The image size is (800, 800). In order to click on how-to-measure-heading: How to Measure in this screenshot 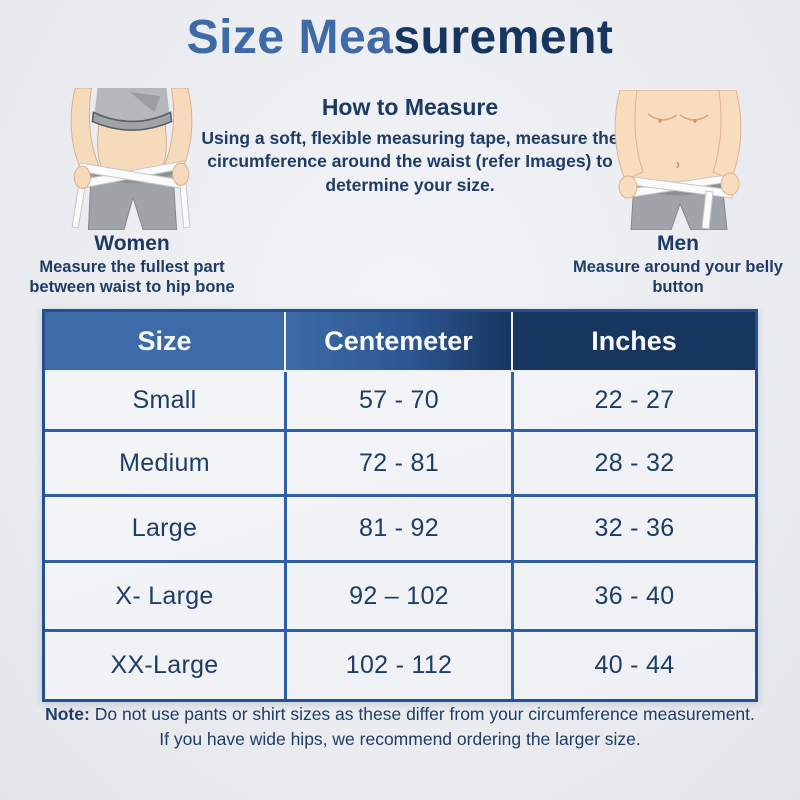, I will do `click(410, 107)`.